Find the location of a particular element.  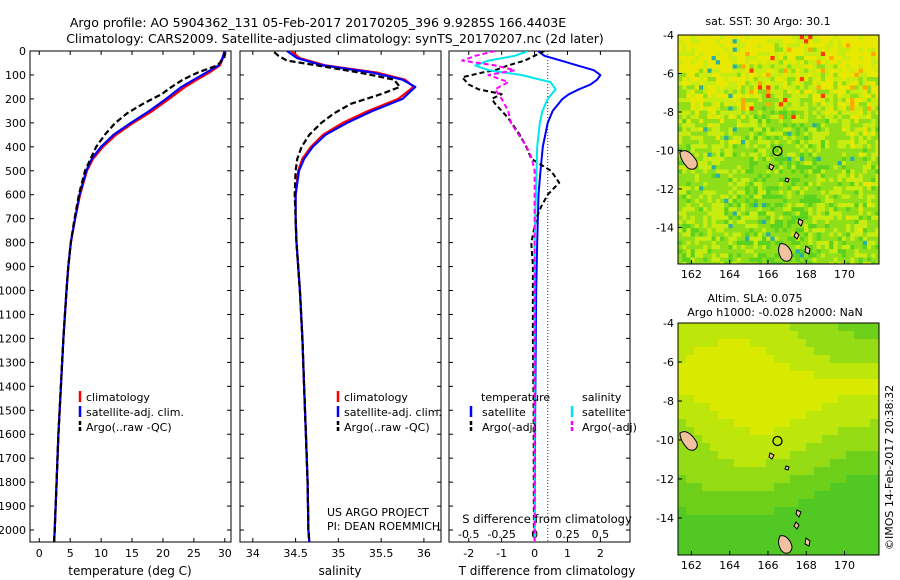

sla-map-coastlines is located at coordinates (745, 492).